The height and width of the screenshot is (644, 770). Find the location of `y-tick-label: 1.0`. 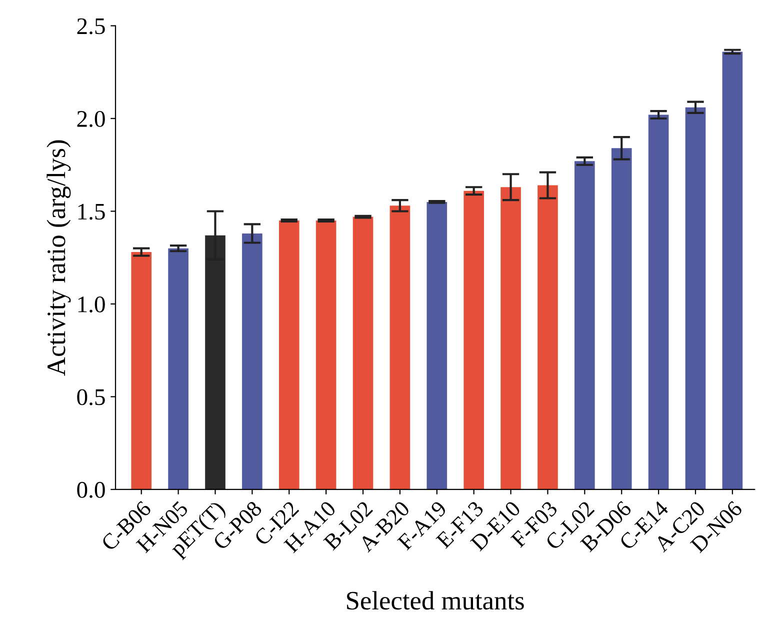

y-tick-label: 1.0 is located at coordinates (91, 304).